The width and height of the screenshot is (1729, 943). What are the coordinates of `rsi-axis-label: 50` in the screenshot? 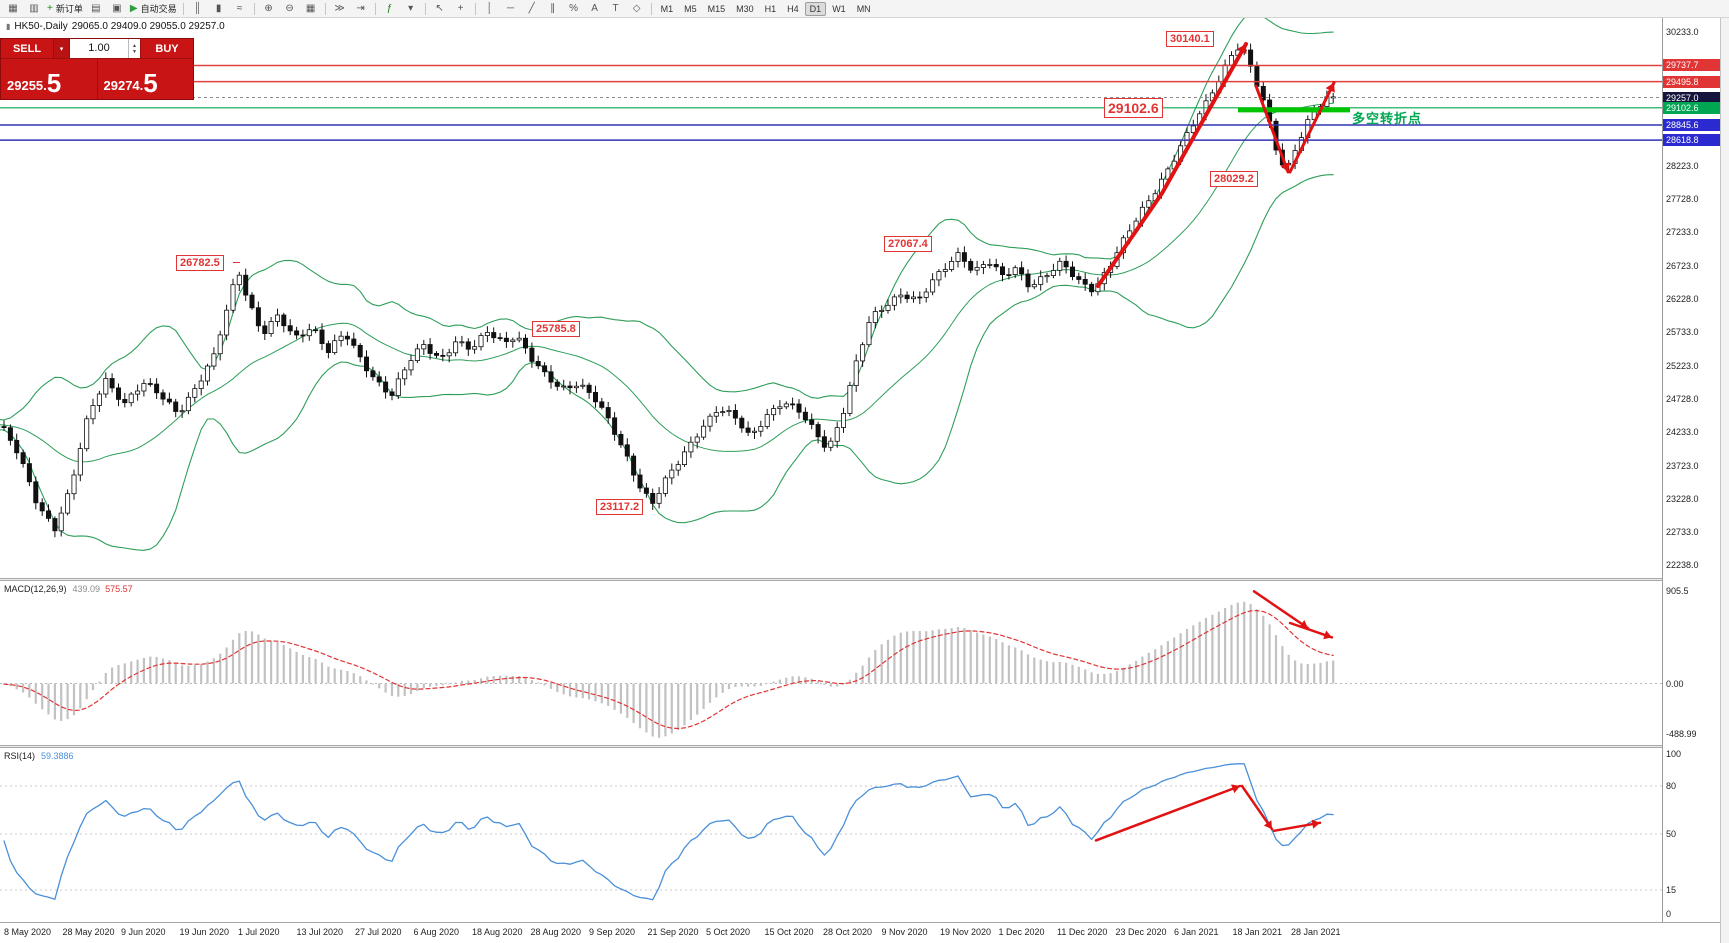 It's located at (1671, 834).